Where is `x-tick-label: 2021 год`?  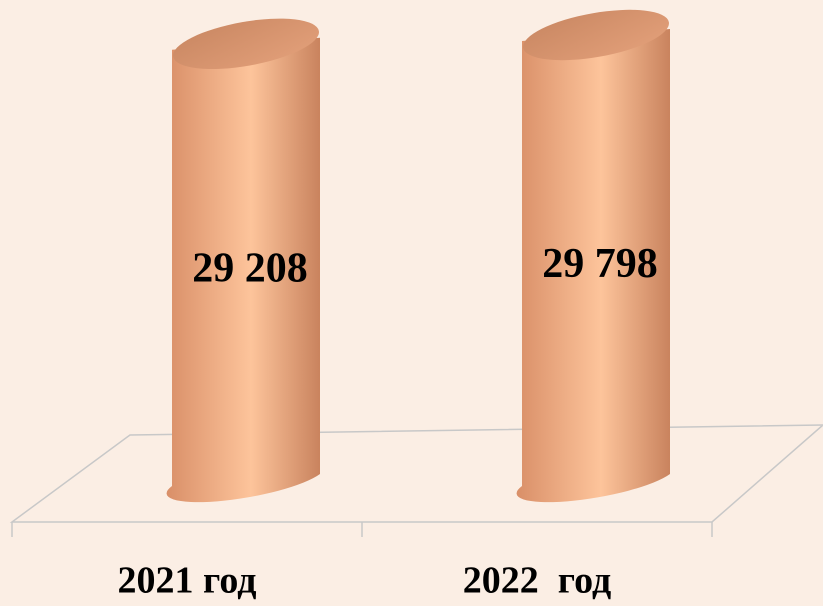 x-tick-label: 2021 год is located at coordinates (187, 581).